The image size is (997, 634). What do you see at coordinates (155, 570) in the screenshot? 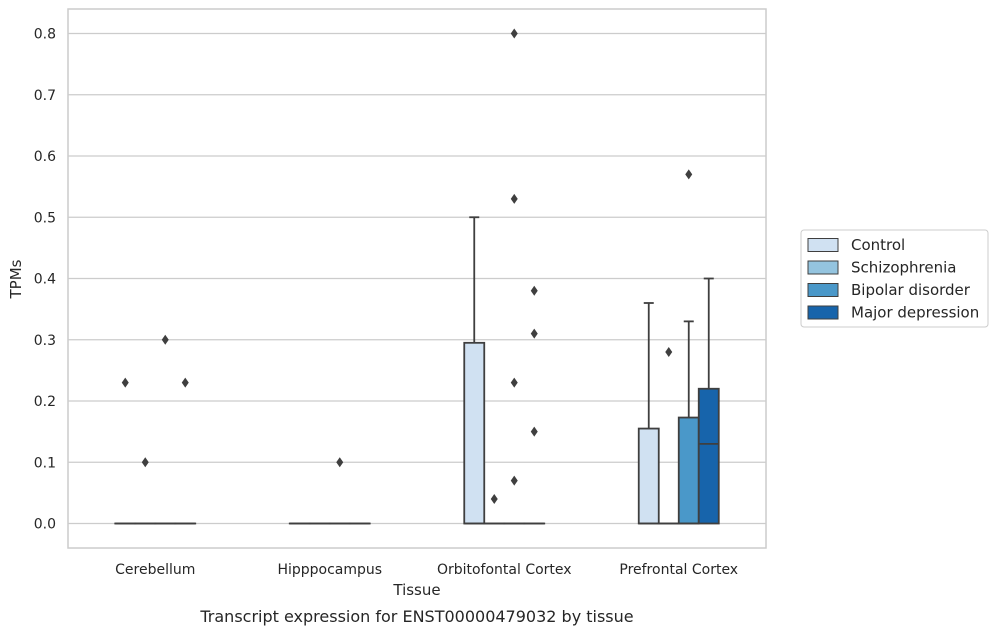
I see `x-tick-label: Cerebellum` at bounding box center [155, 570].